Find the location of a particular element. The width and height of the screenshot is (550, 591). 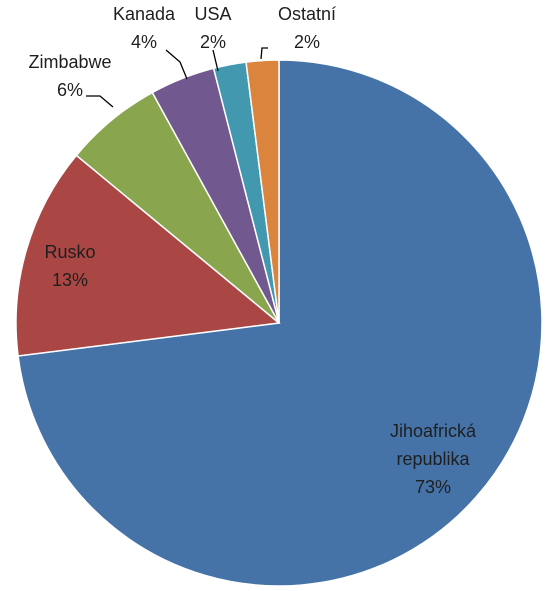

slice-label-kanada: Kanada 4% is located at coordinates (144, 28).